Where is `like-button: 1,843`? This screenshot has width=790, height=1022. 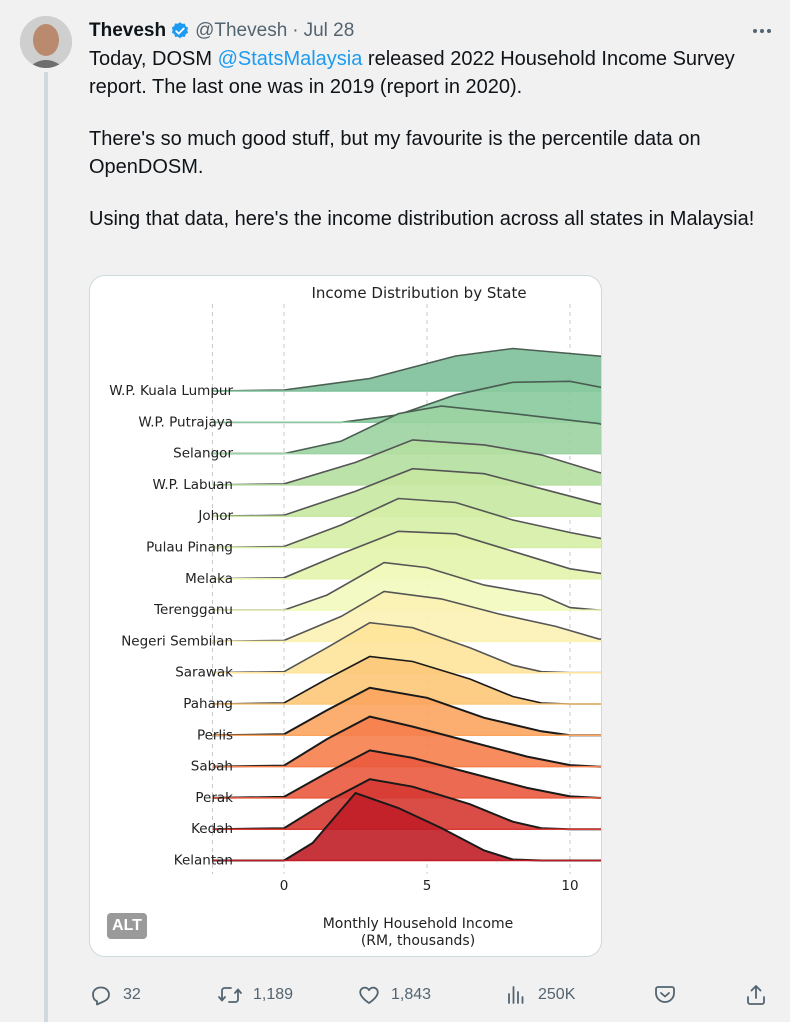
like-button: 1,843 is located at coordinates (394, 995).